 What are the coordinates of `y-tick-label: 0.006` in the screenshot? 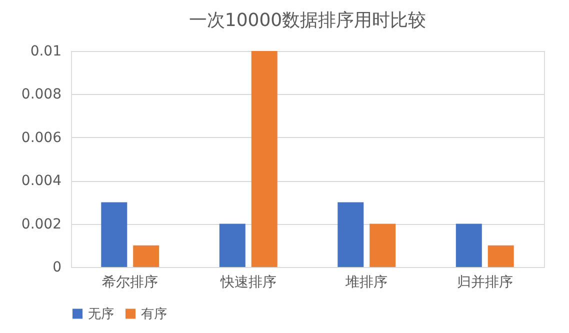 It's located at (41, 138).